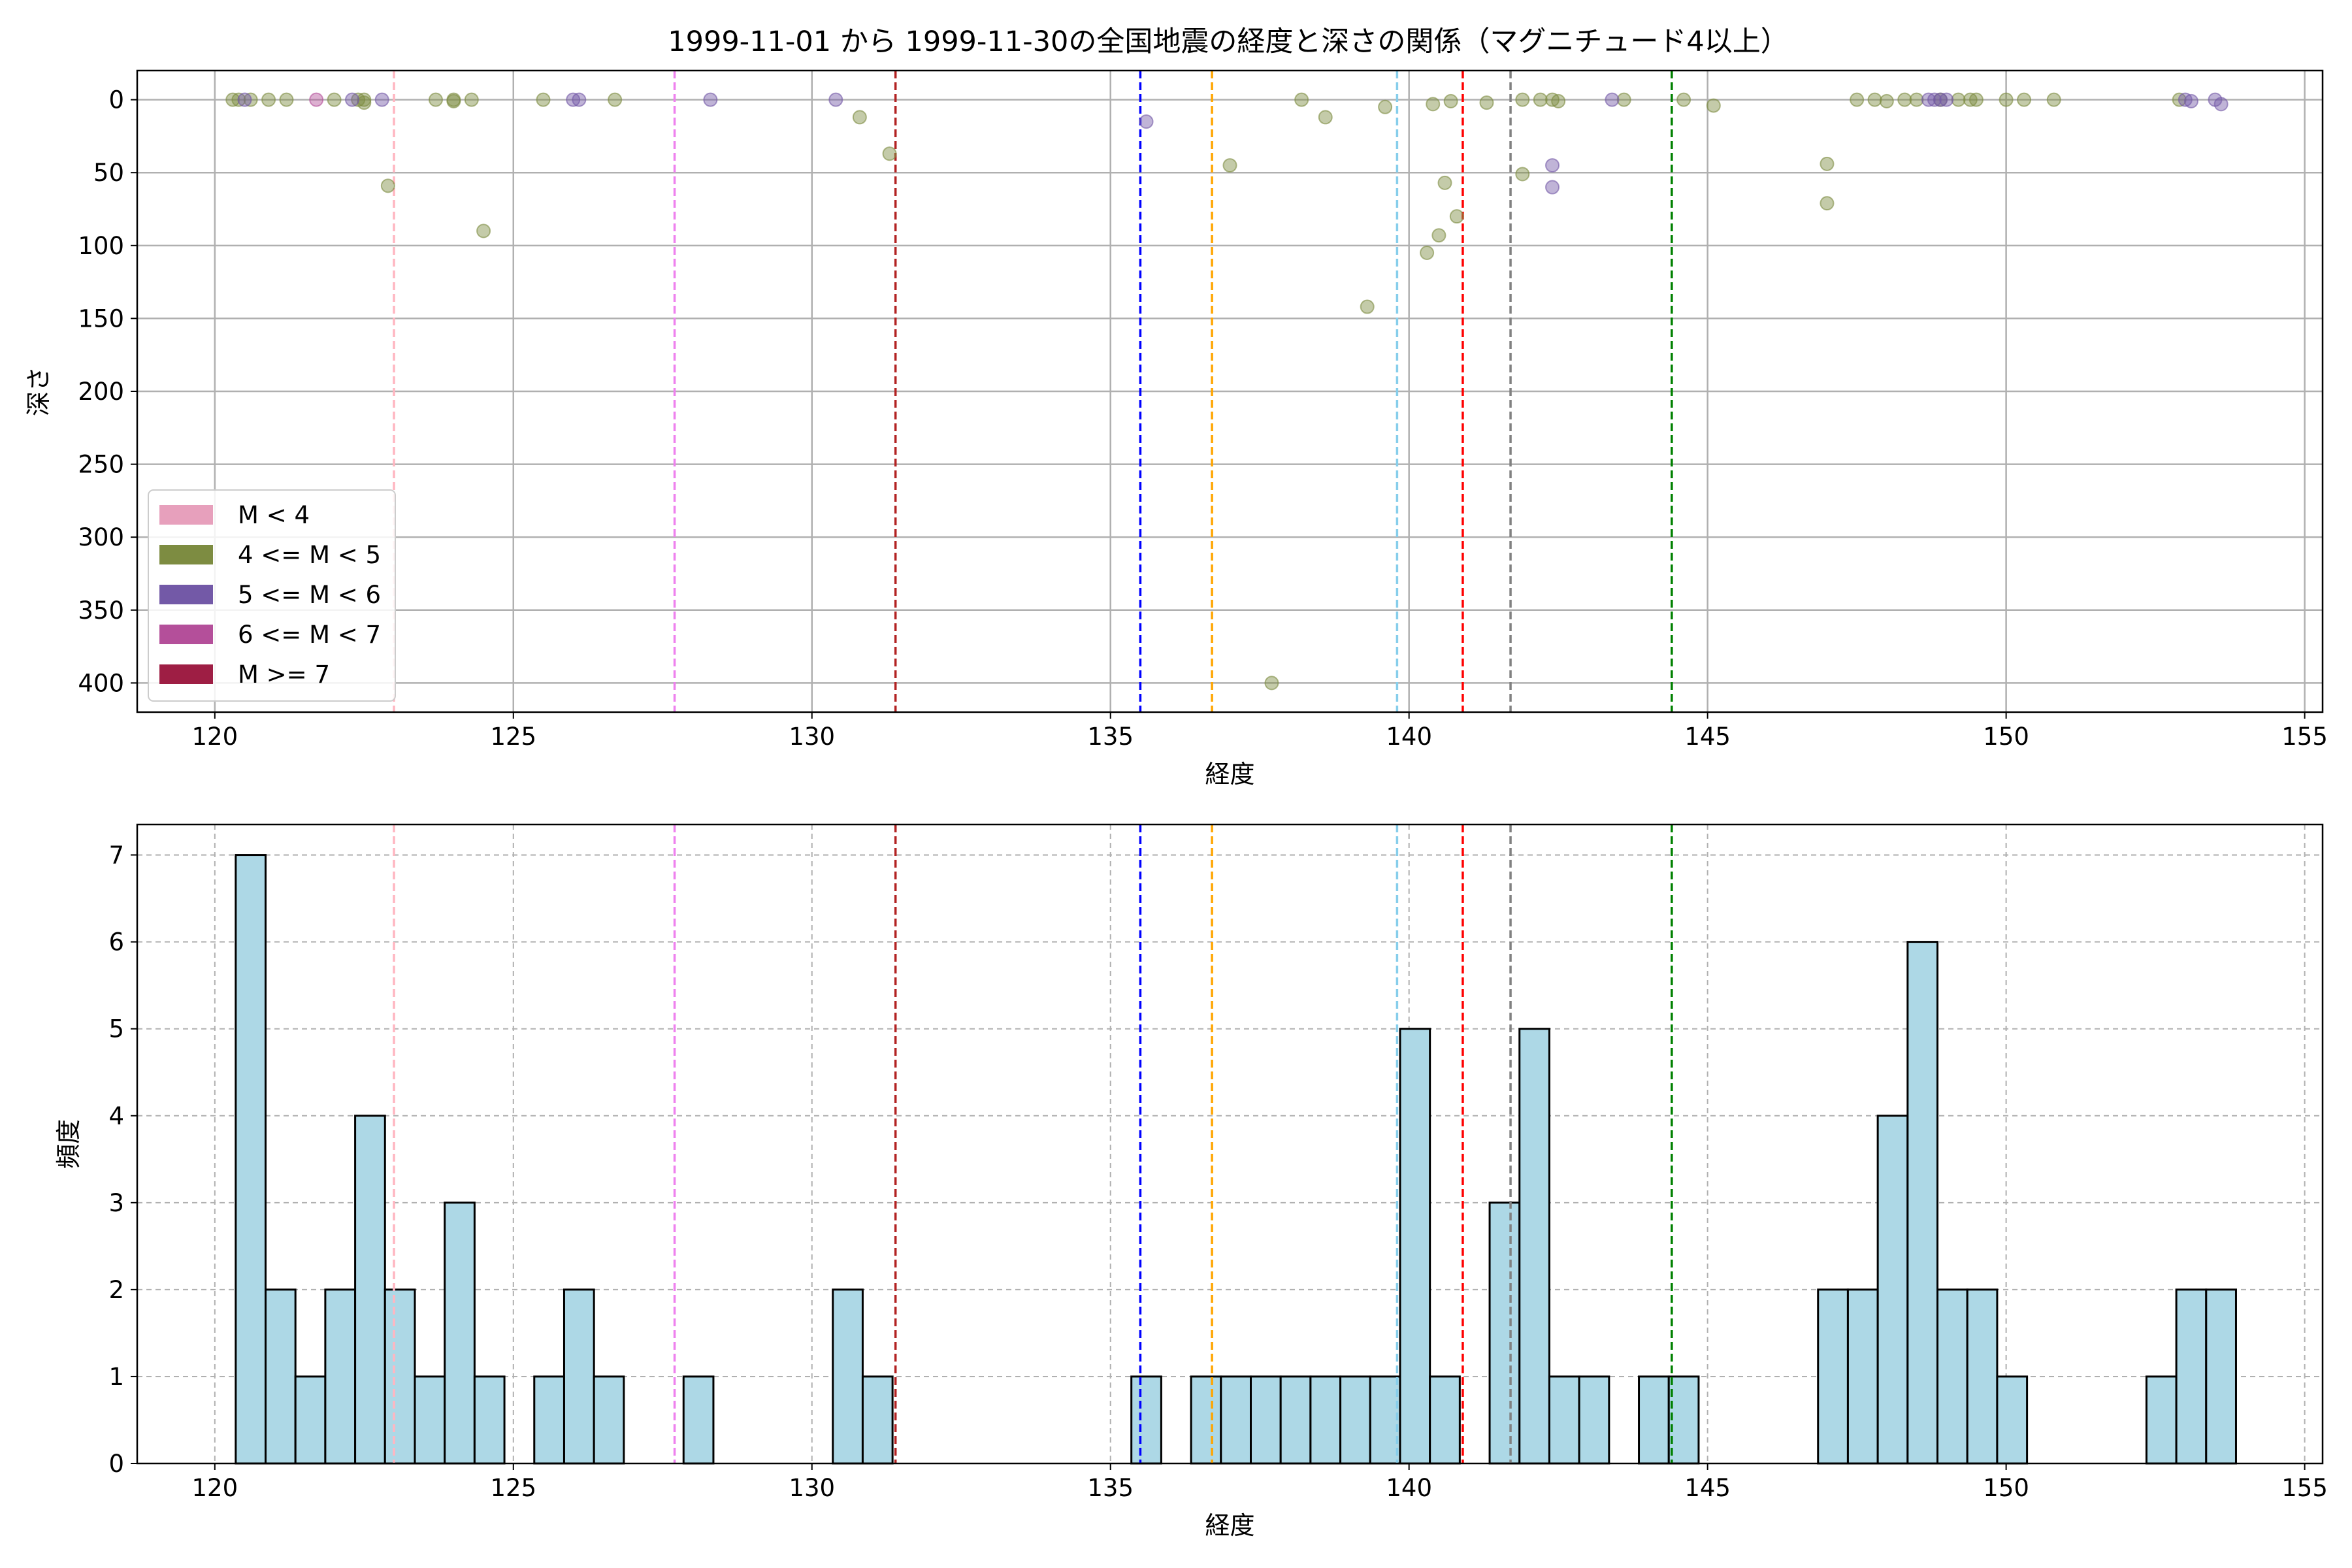 This screenshot has width=2352, height=1568. I want to click on scatter-y-ticks: 0 50 100 150 200 250 300 350 400, so click(107, 391).